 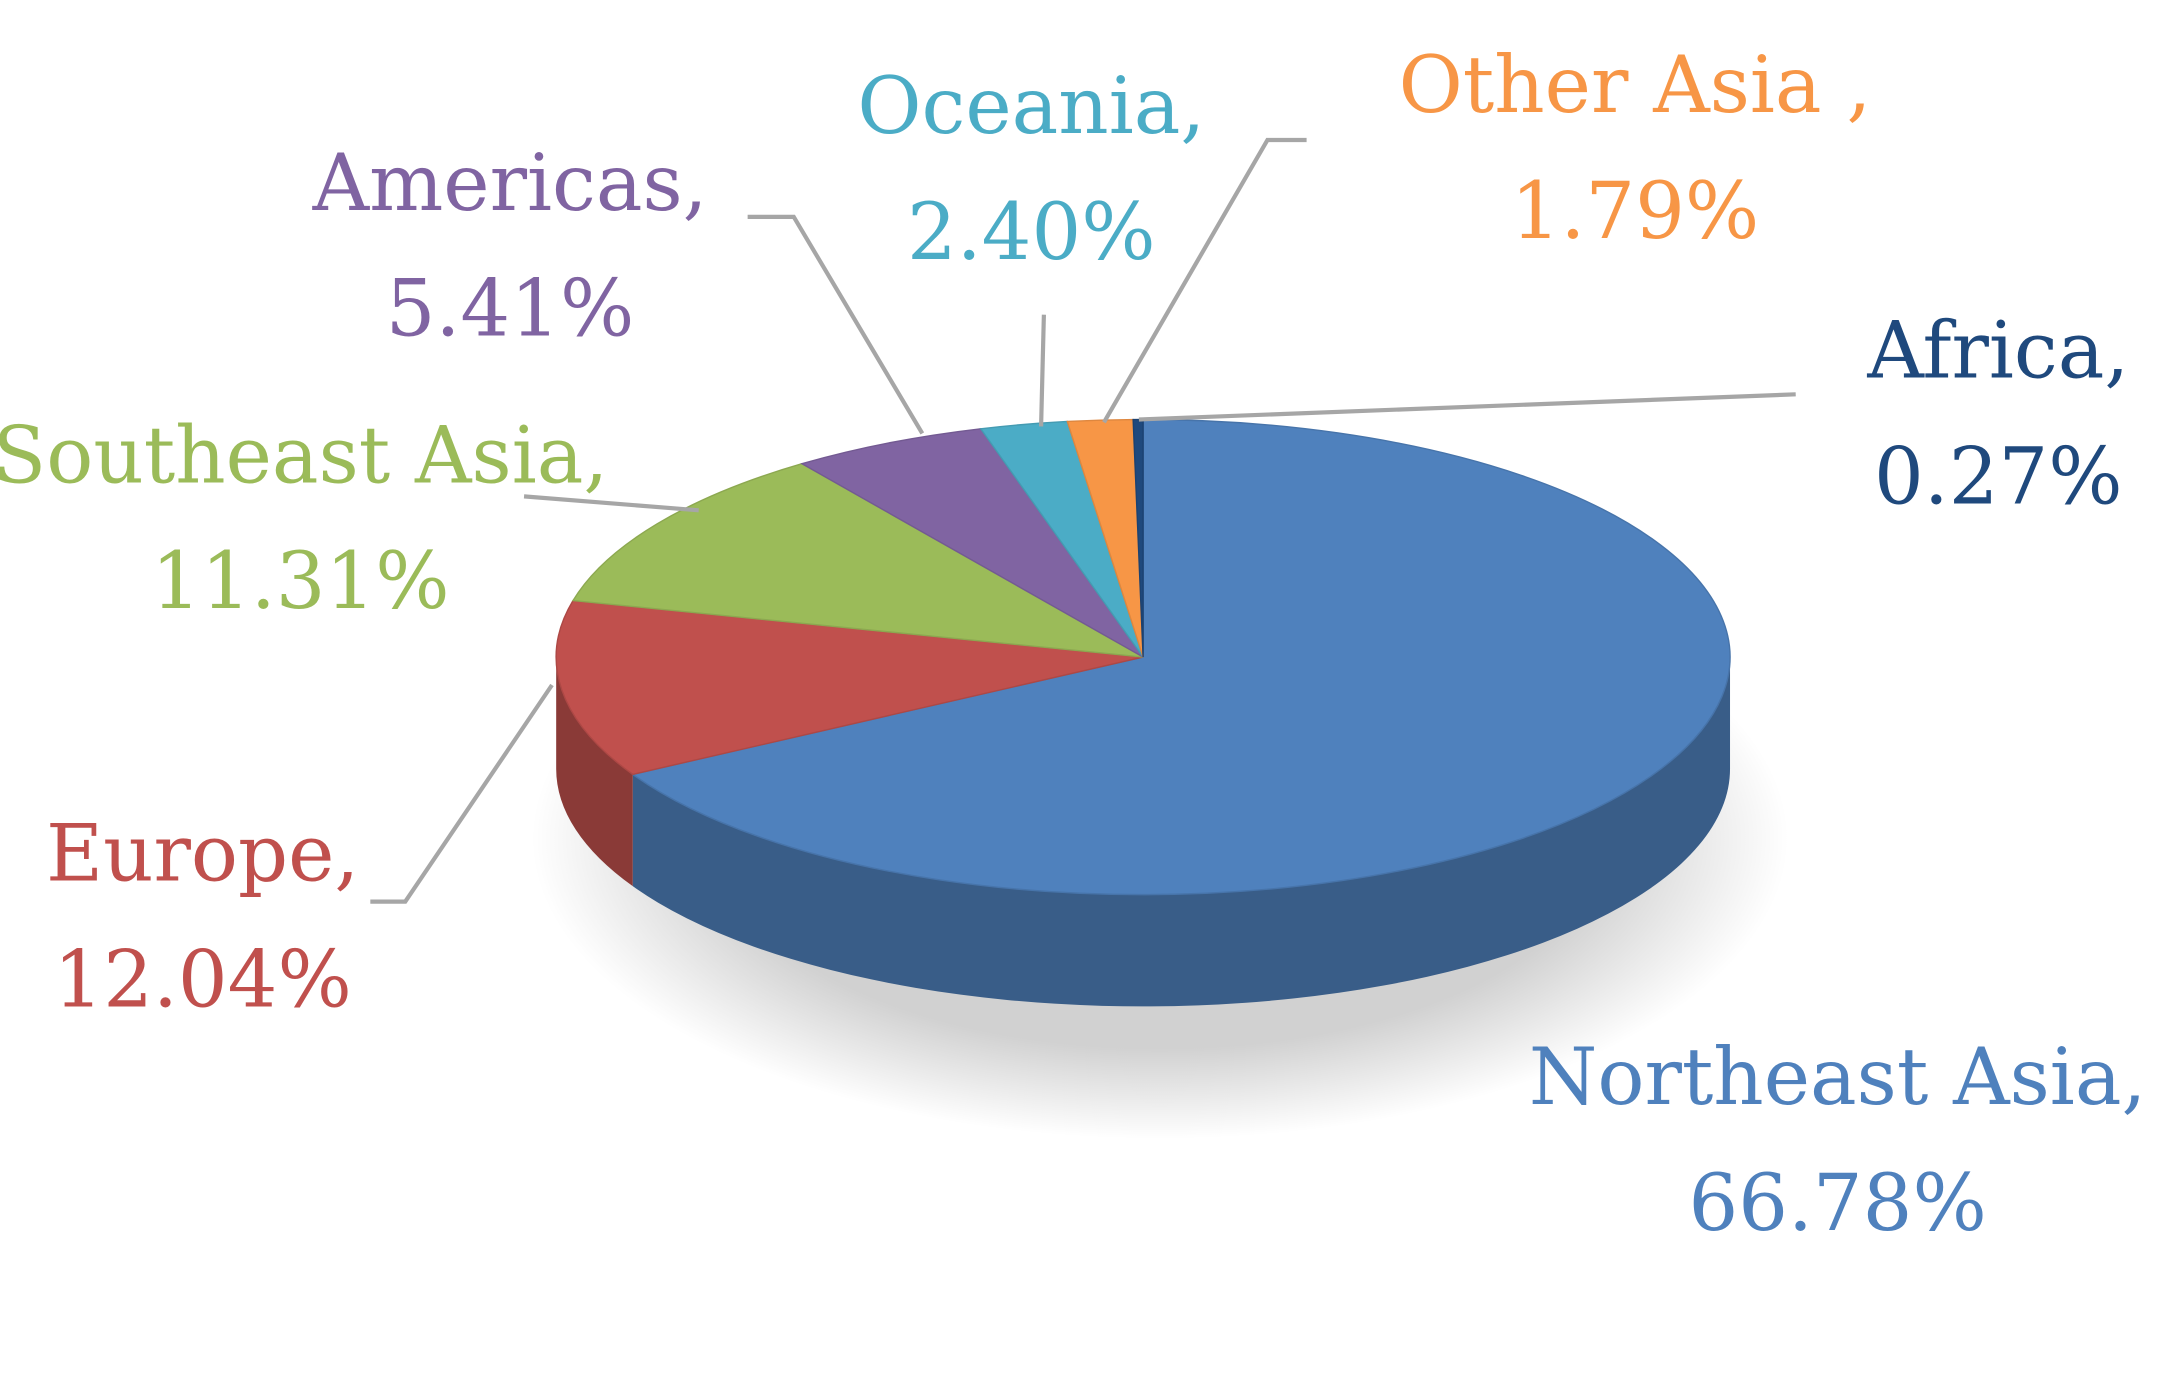 I want to click on data-label-value: 0.27%, so click(x=1998, y=476).